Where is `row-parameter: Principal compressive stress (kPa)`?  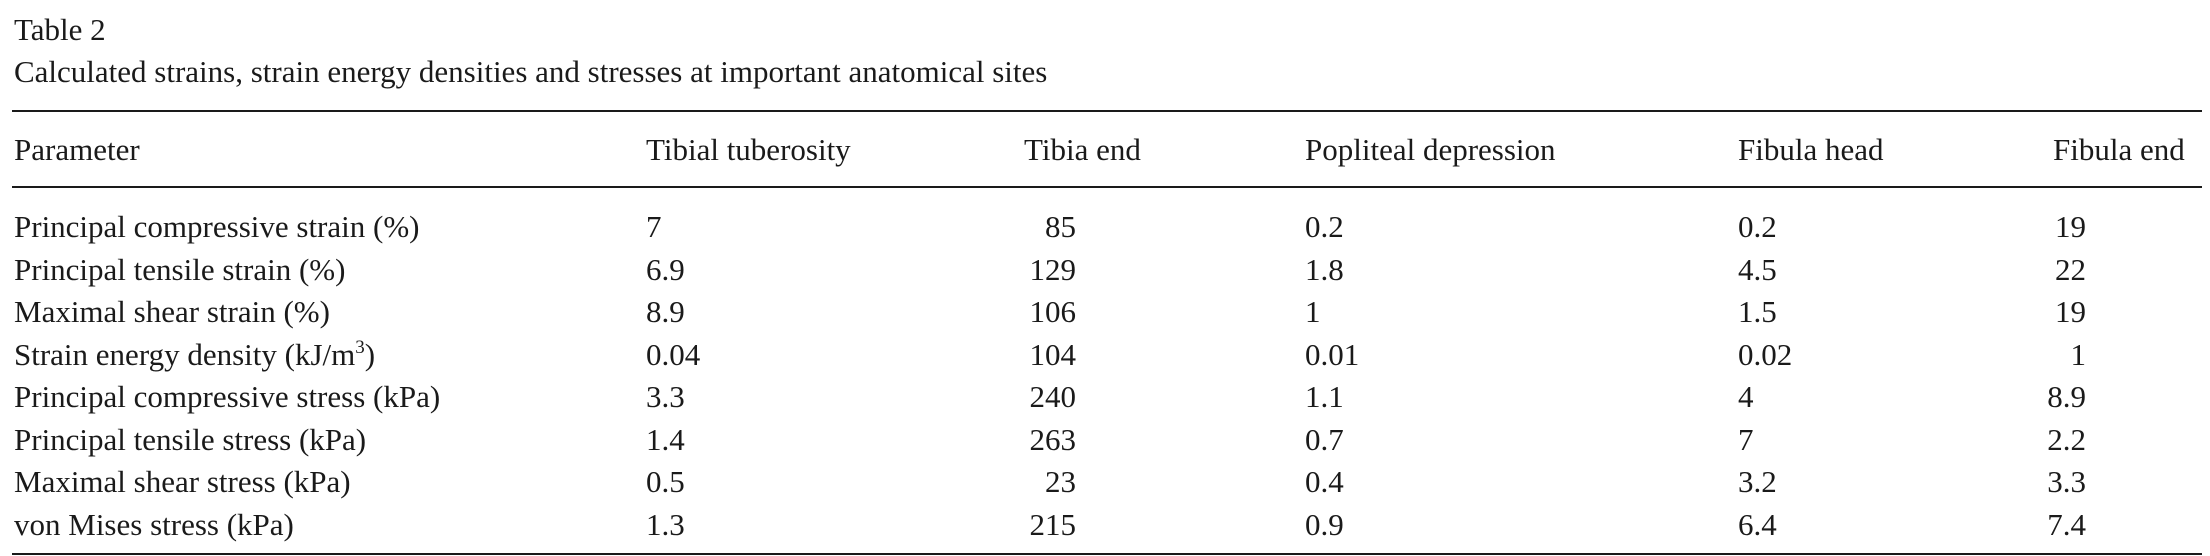 row-parameter: Principal compressive stress (kPa) is located at coordinates (227, 397).